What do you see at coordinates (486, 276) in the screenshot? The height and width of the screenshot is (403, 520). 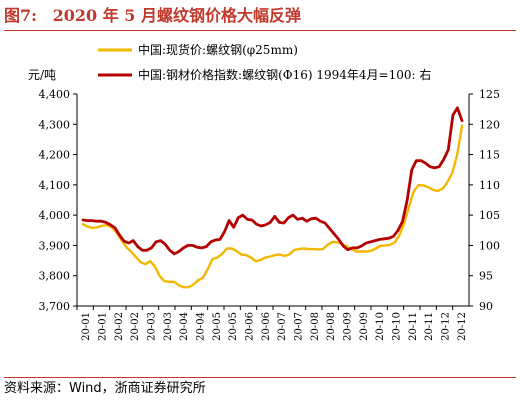 I see `right-tick-label: 95` at bounding box center [486, 276].